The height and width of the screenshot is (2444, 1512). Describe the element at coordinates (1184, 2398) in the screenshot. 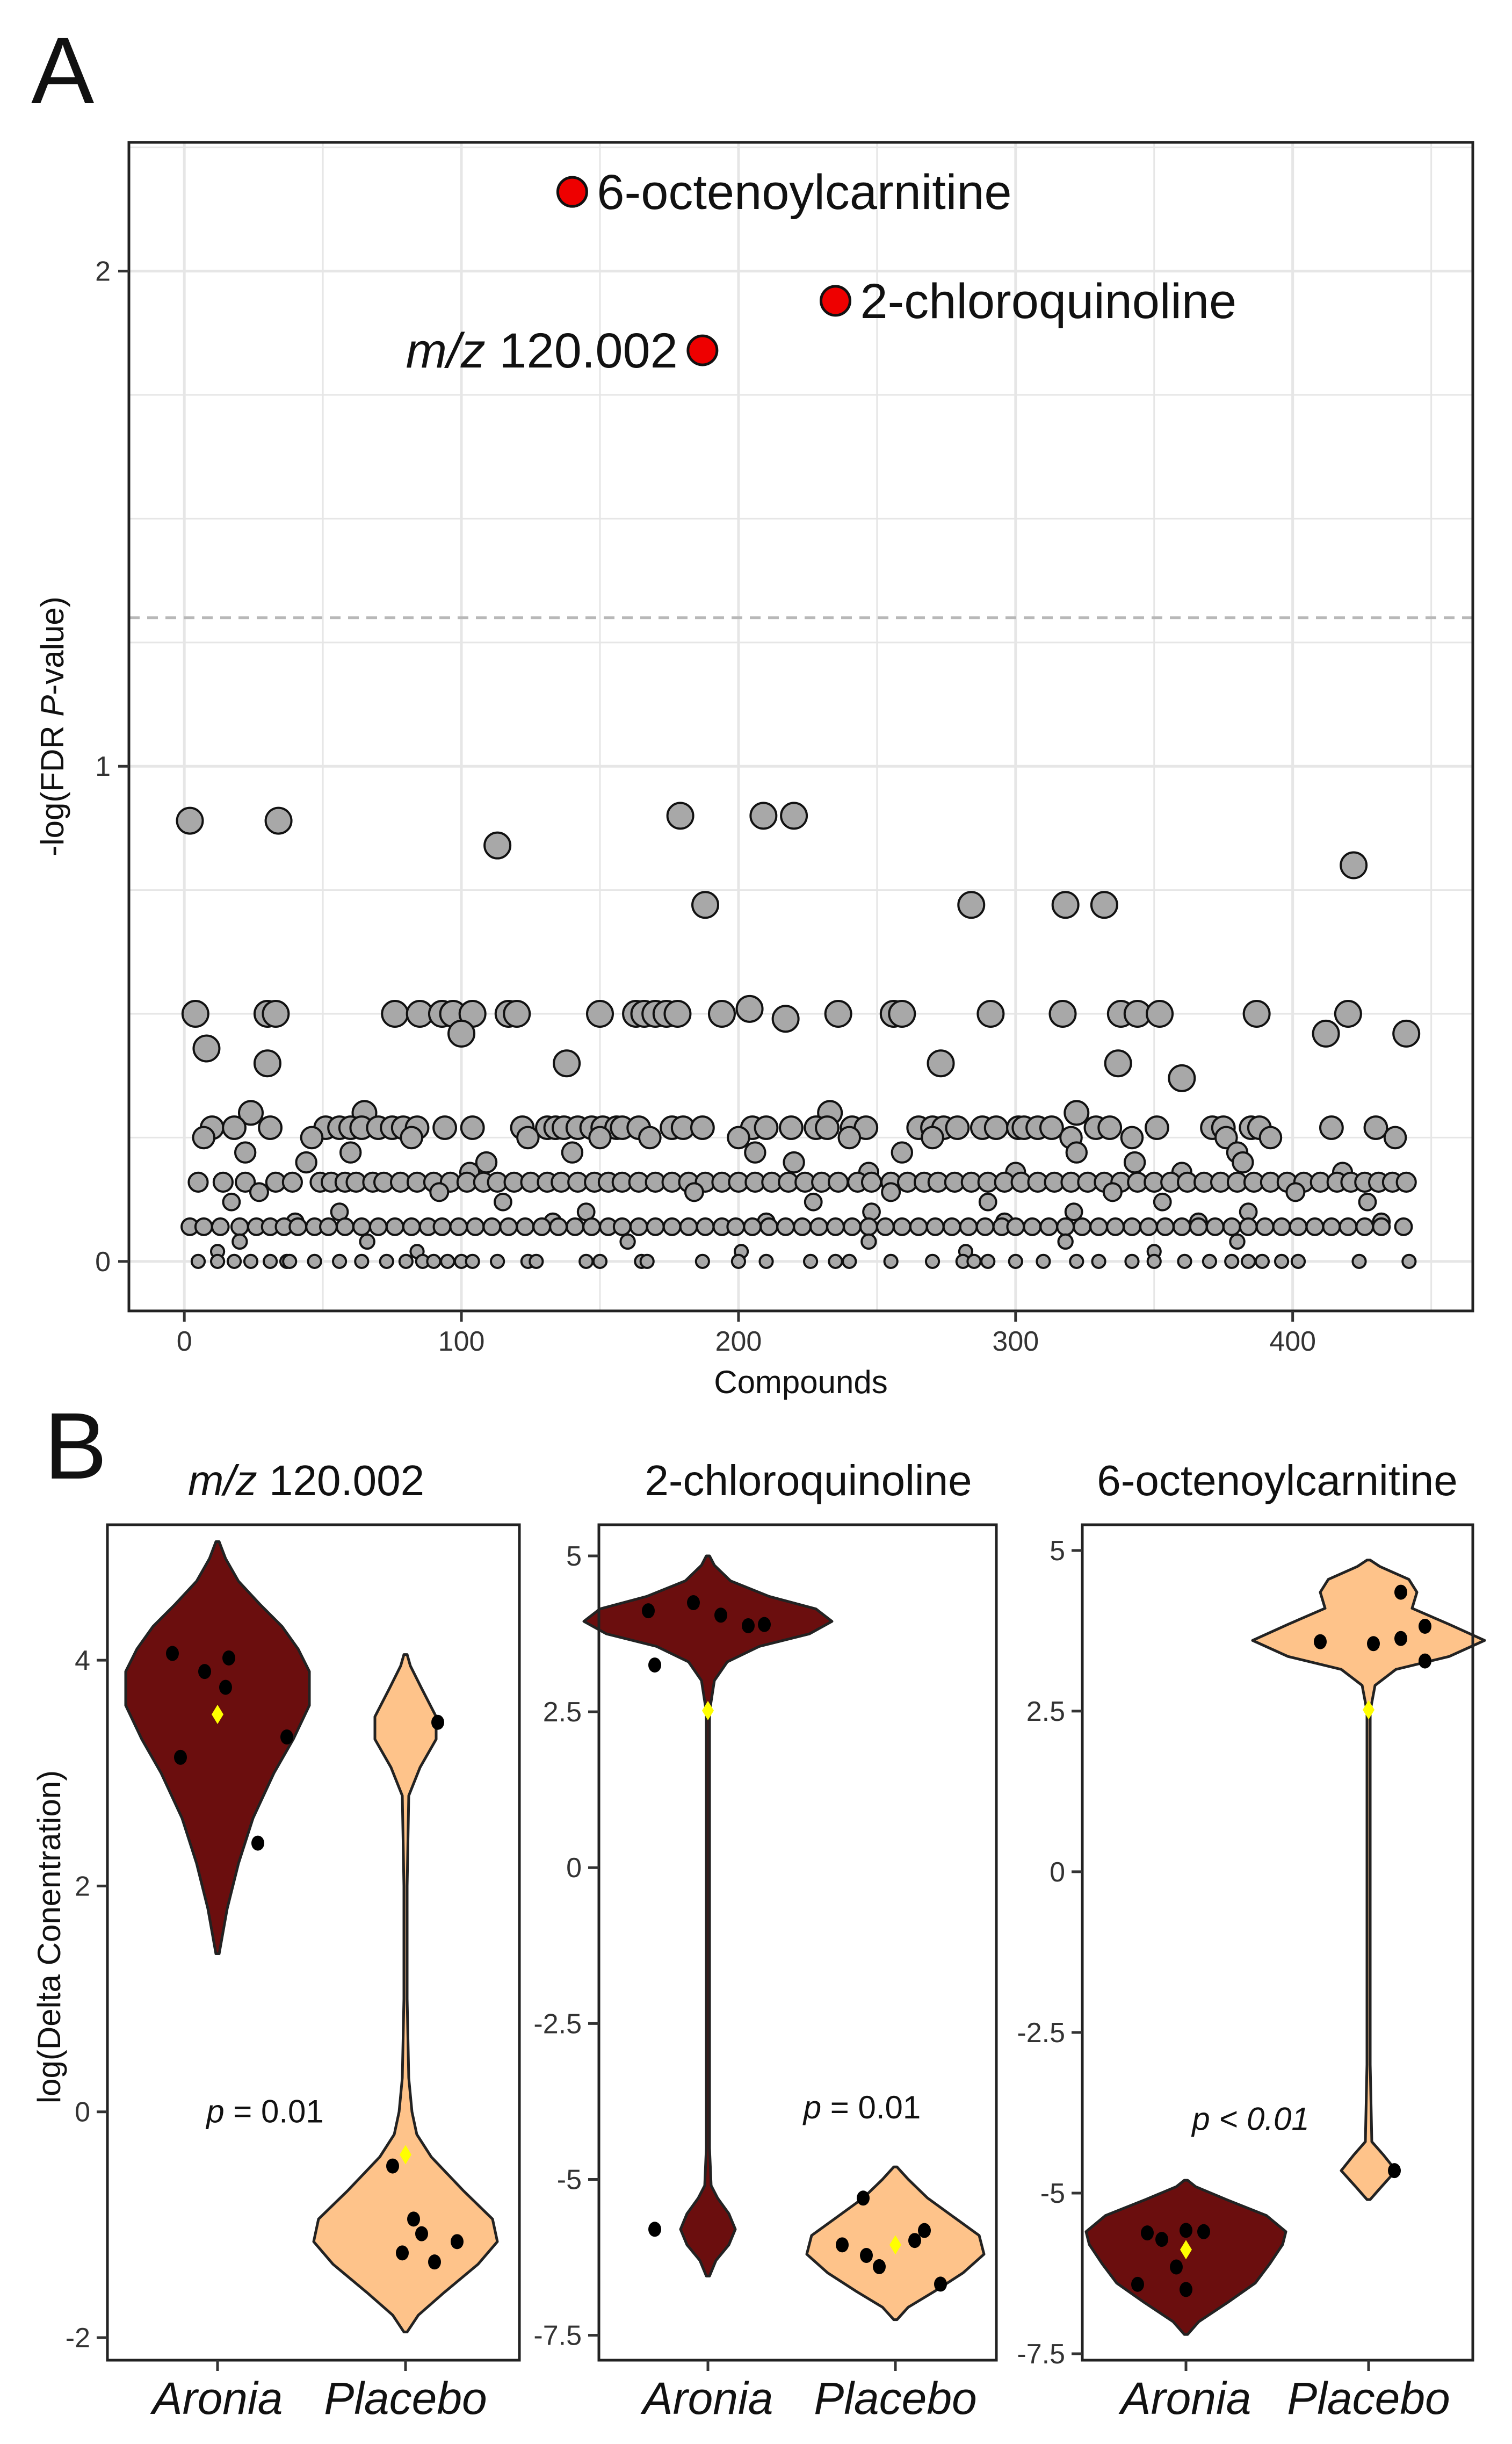

I see `group-label-aronia: Aronia` at that location.